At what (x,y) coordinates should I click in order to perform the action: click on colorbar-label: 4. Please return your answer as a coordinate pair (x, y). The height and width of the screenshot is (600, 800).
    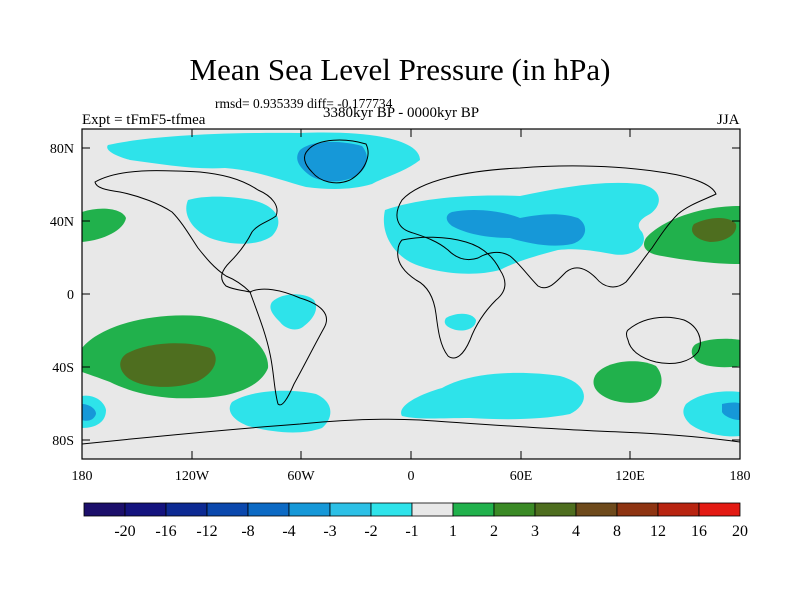
    Looking at the image, I should click on (576, 531).